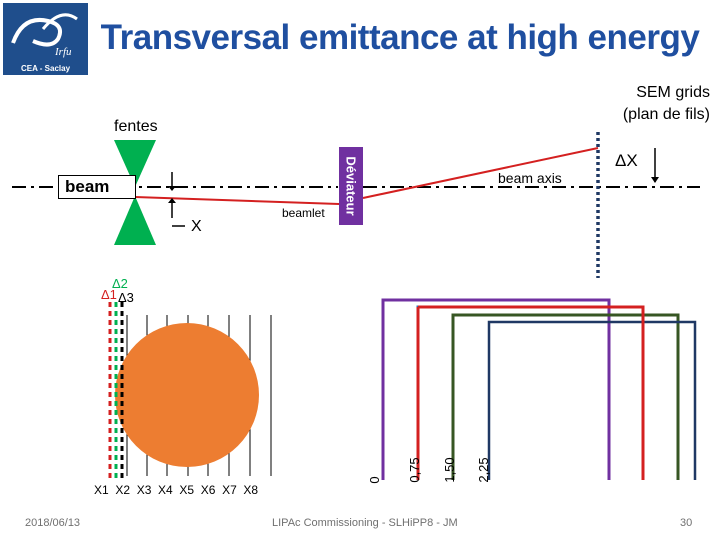 This screenshot has height=540, width=720. Describe the element at coordinates (120, 283) in the screenshot. I see `delta2-label: Δ2` at that location.